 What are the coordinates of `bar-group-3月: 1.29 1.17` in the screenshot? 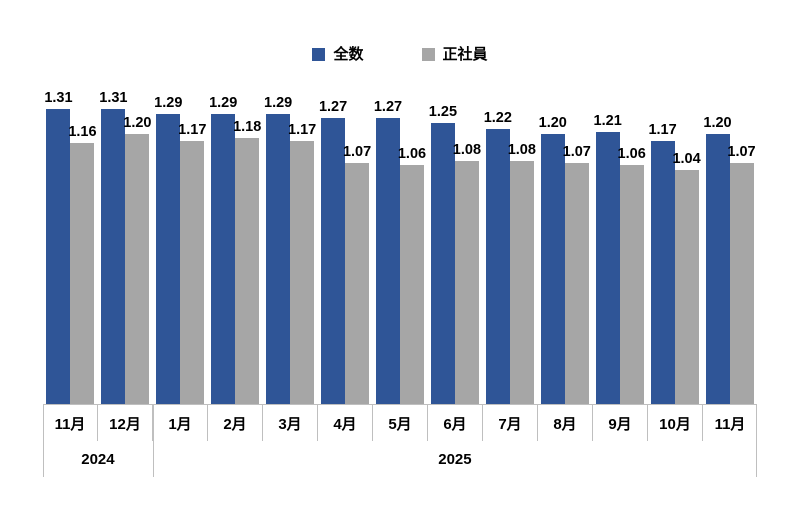 It's located at (290, 202).